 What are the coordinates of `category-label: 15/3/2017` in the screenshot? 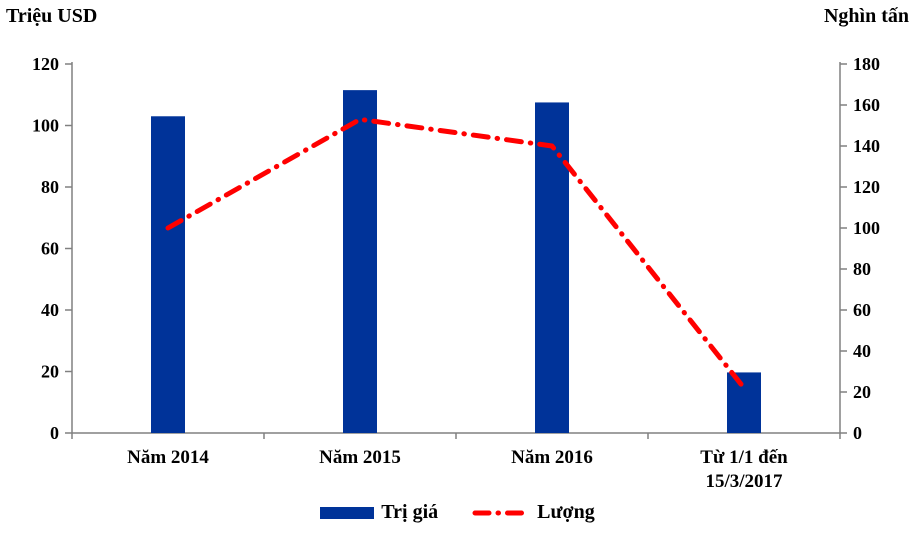 It's located at (744, 481).